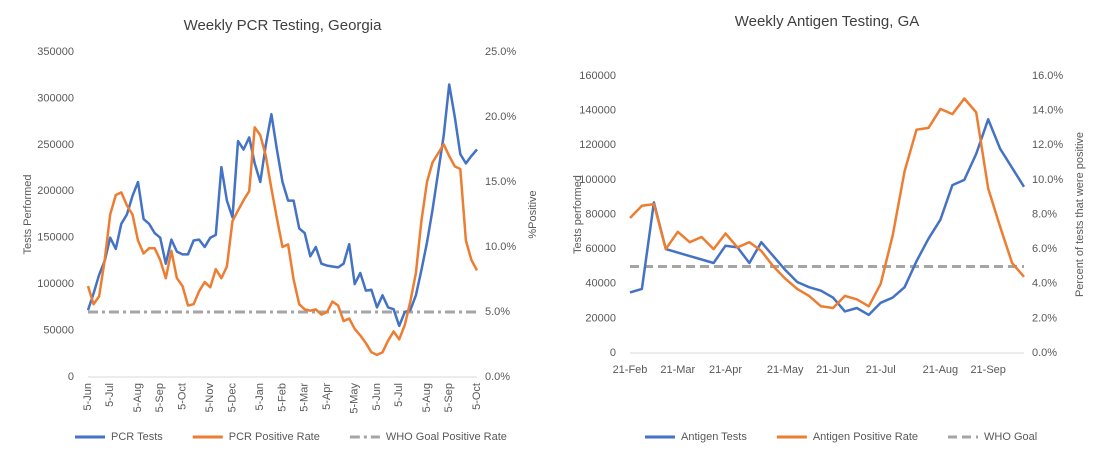 This screenshot has width=1106, height=456. What do you see at coordinates (600, 318) in the screenshot?
I see `y-tick-label: 20000` at bounding box center [600, 318].